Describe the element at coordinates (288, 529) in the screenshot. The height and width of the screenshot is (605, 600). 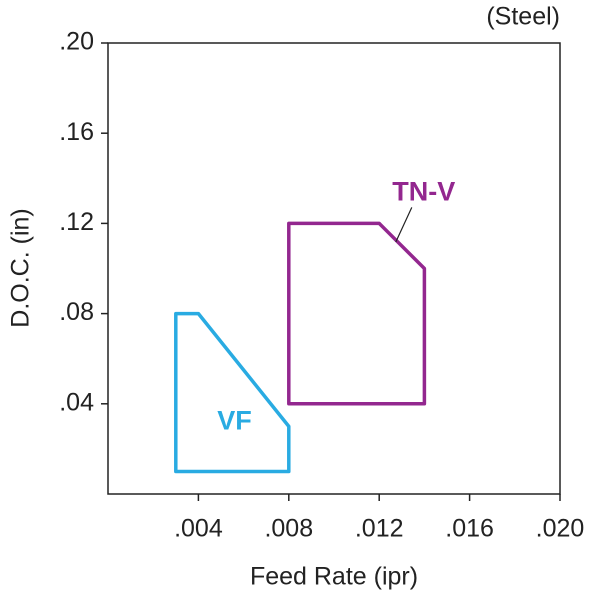
I see `x-tick-label: .008` at that location.